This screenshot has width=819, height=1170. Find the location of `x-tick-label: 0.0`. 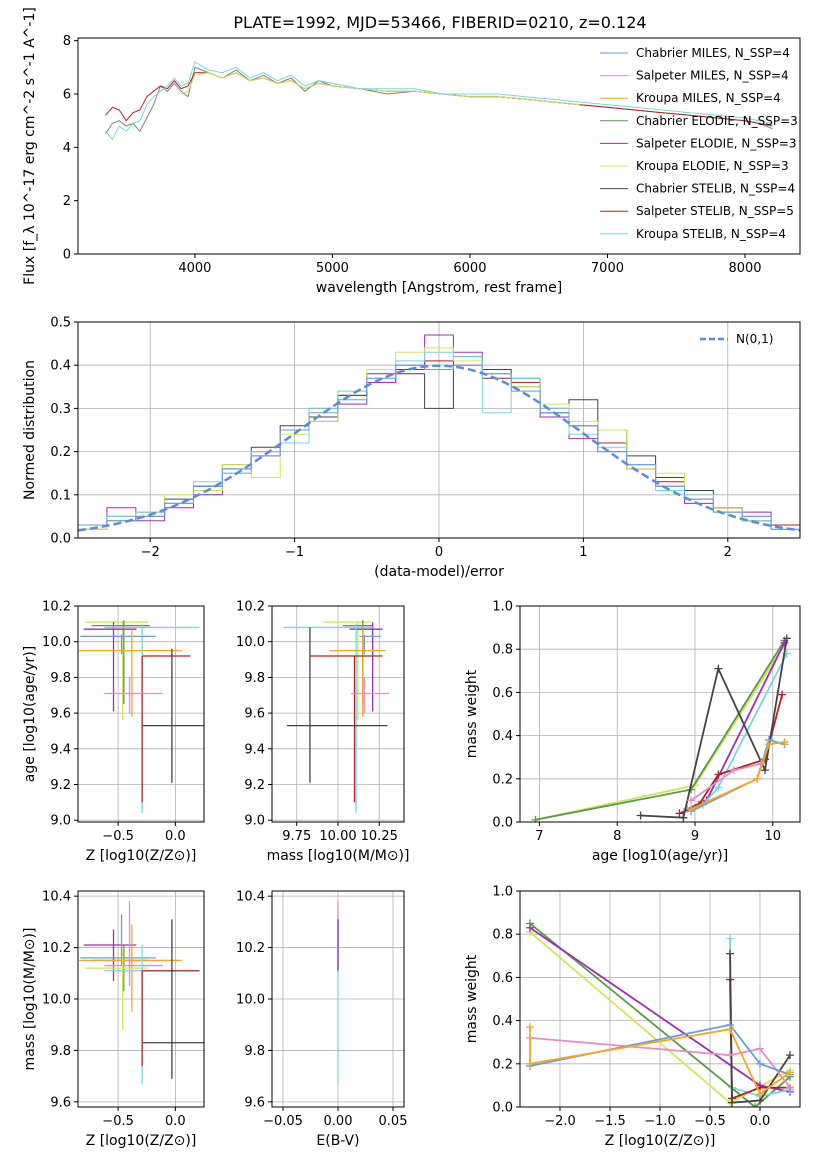

x-tick-label: 0.0 is located at coordinates (760, 1121).